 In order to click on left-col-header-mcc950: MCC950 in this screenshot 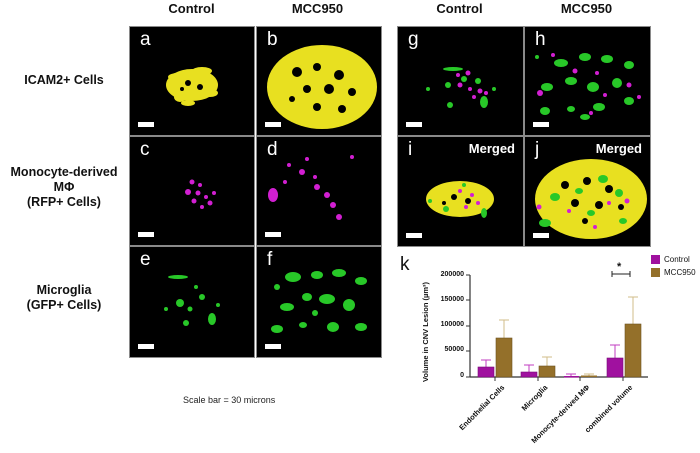, I will do `click(317, 8)`.